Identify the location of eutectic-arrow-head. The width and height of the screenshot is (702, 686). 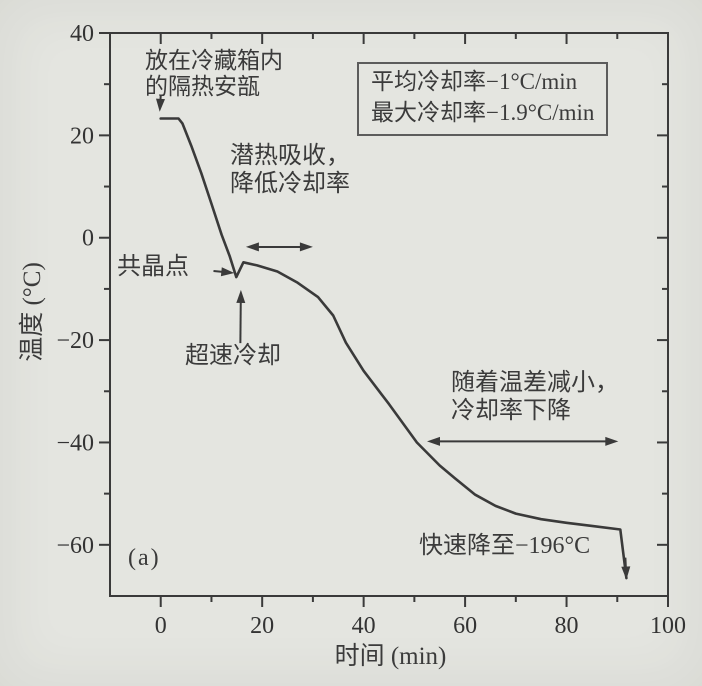
(227, 272).